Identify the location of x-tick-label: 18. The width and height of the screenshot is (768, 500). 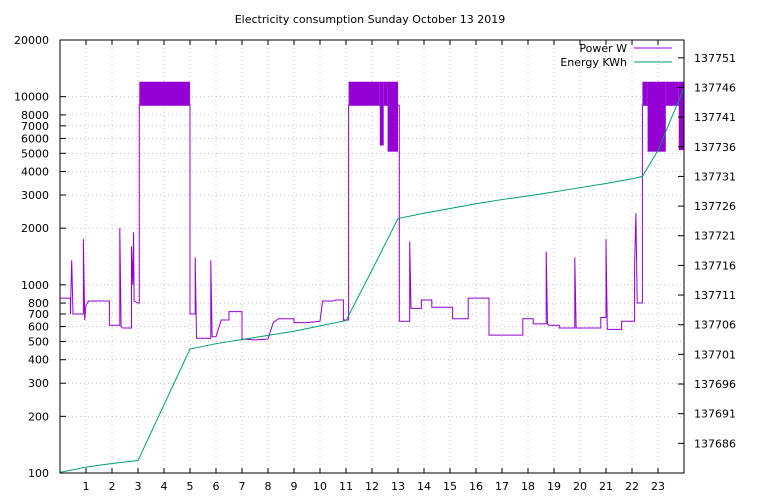
(528, 486).